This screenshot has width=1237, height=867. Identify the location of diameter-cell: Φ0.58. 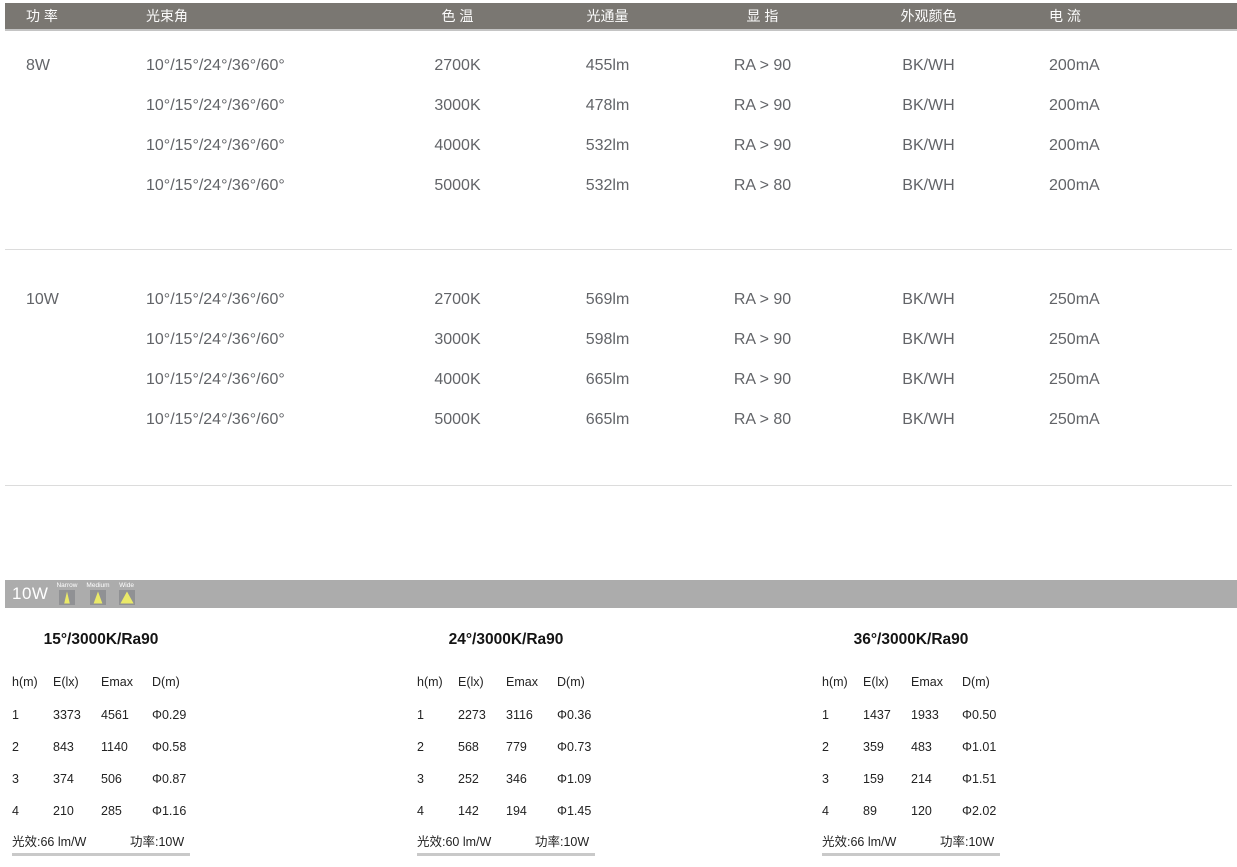
(169, 747).